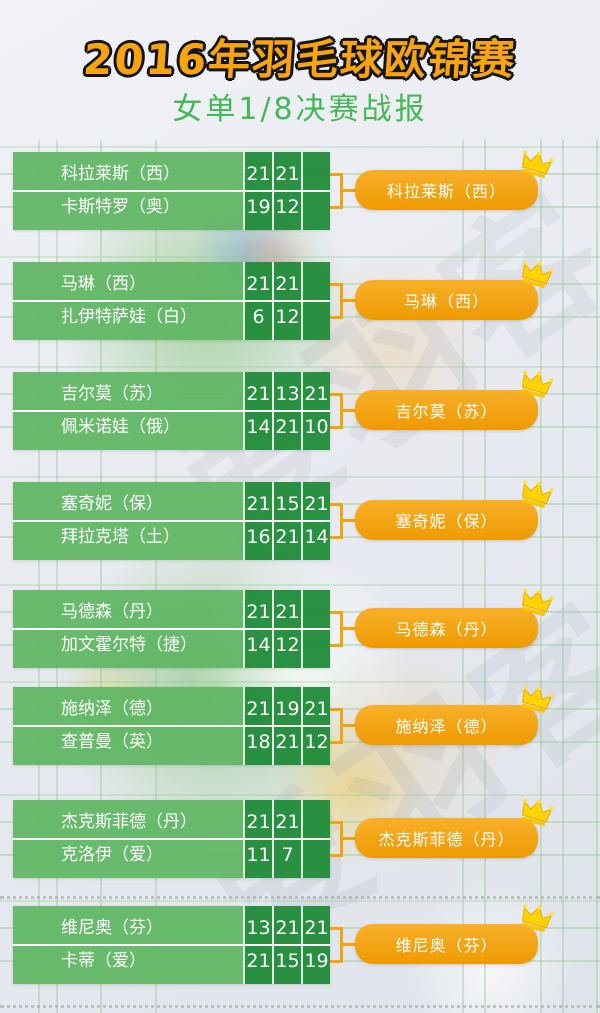 Image resolution: width=600 pixels, height=1013 pixels. Describe the element at coordinates (128, 427) in the screenshot. I see `player2-name: 佩米诺娃（俄）` at that location.